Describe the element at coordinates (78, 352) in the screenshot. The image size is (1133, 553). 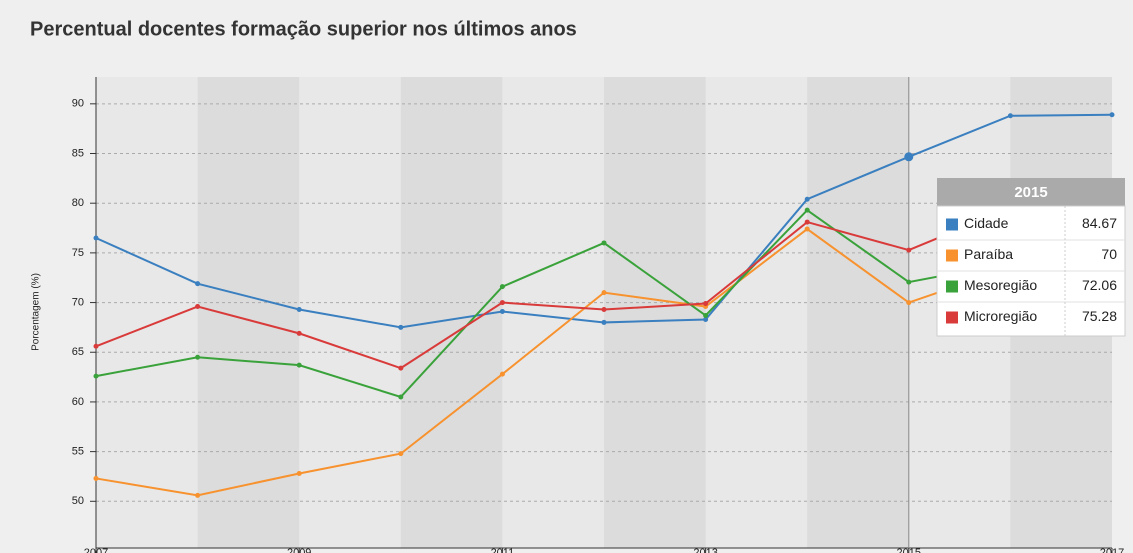
I see `y-tick-label: 65` at that location.